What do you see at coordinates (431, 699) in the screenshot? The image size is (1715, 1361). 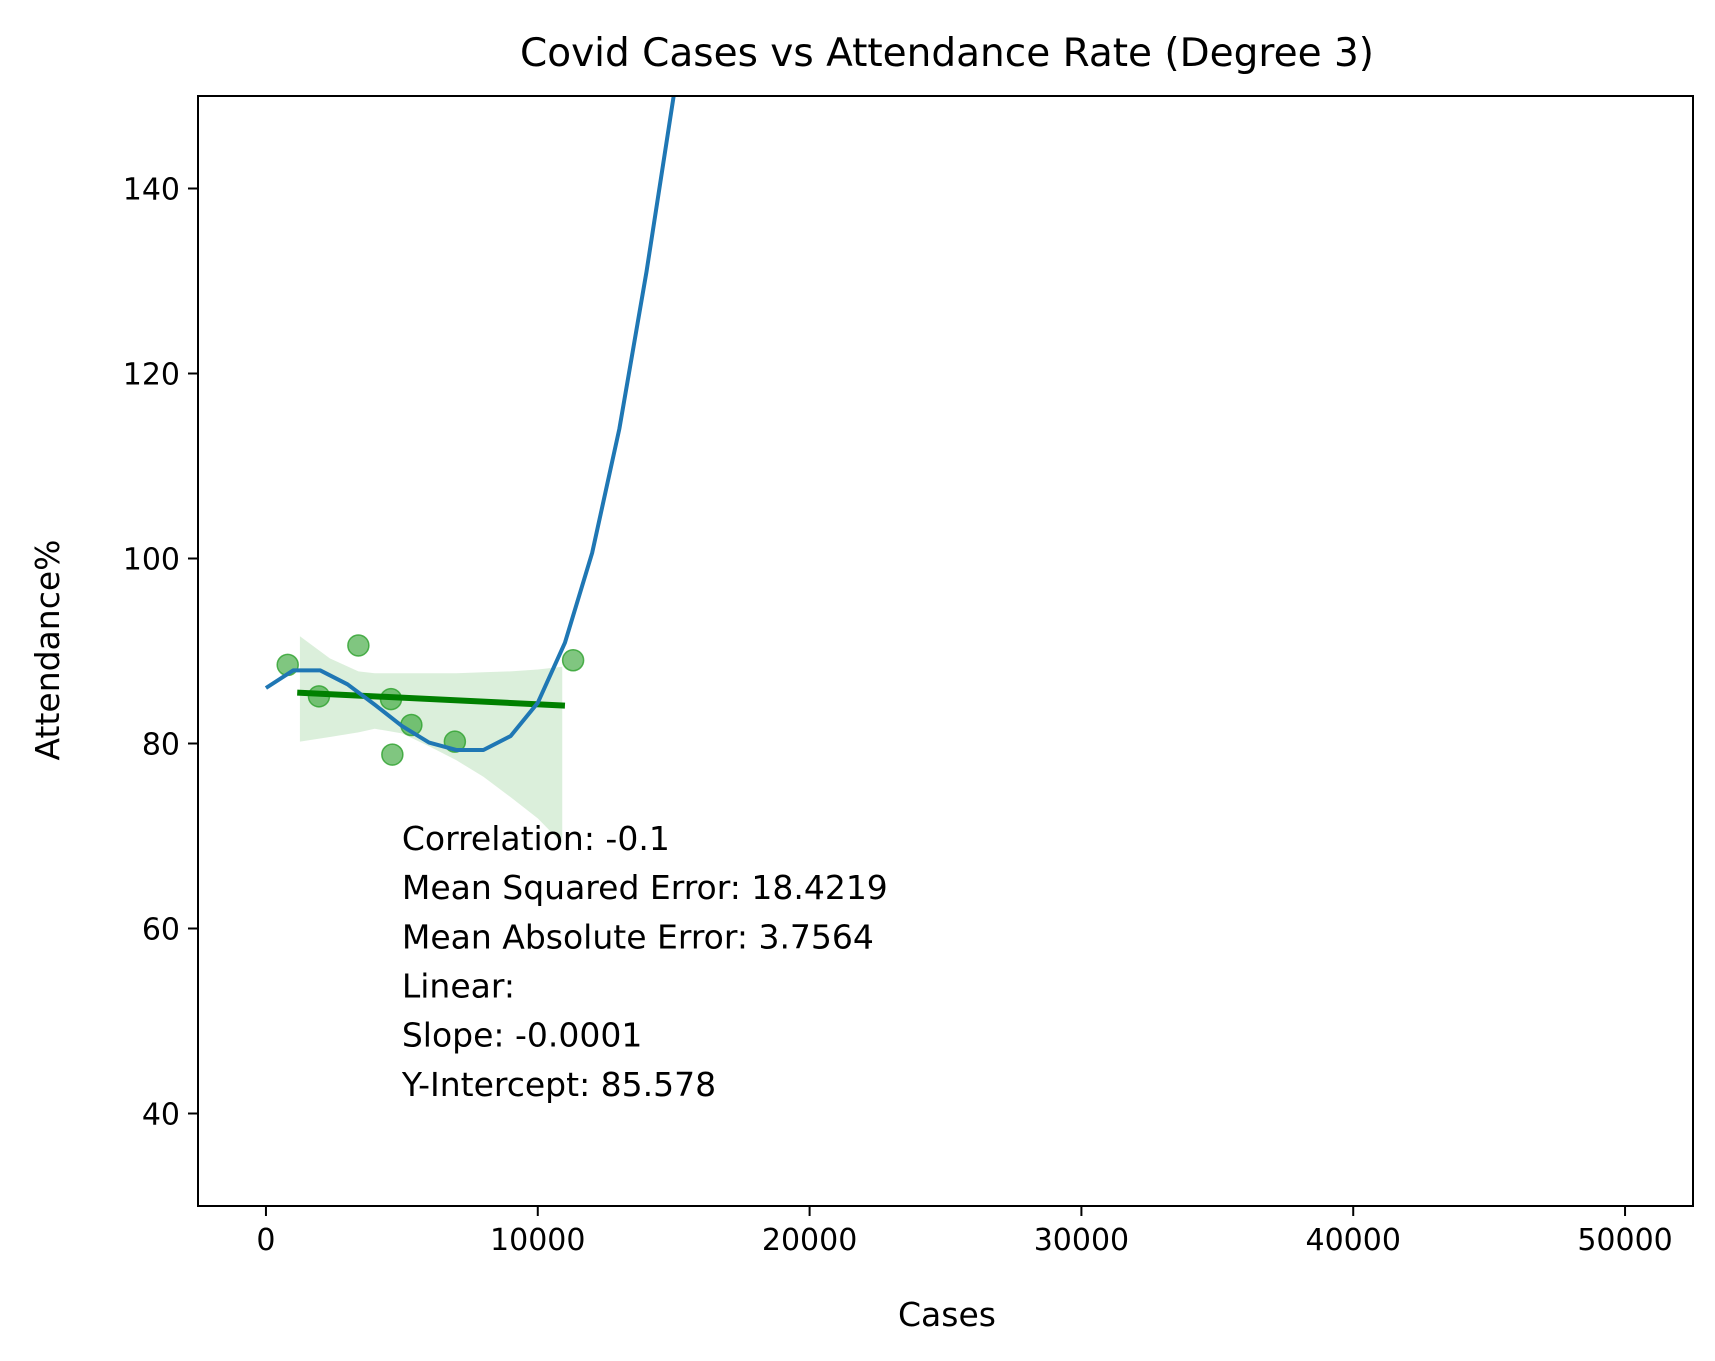 I see `linear-fit-line` at bounding box center [431, 699].